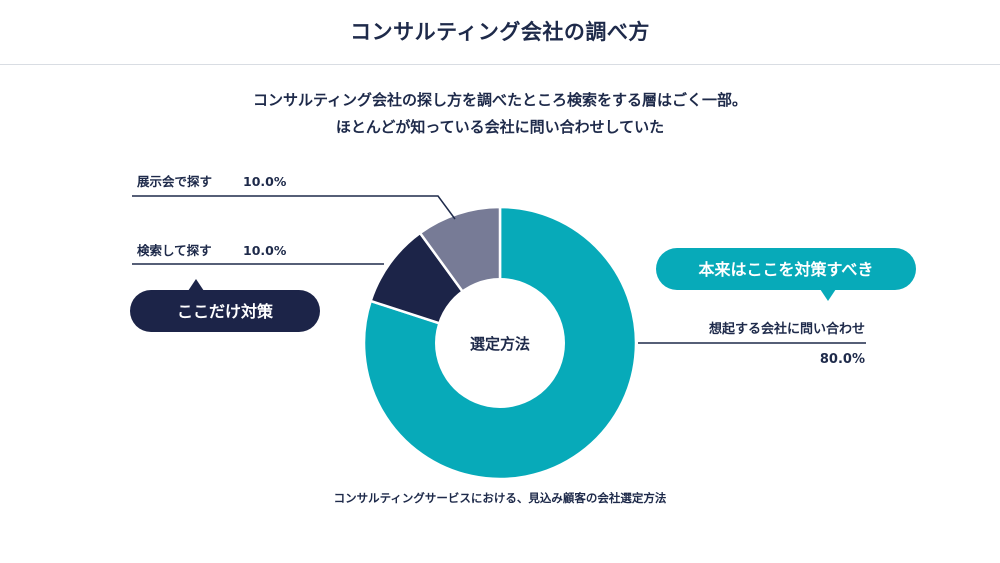 The height and width of the screenshot is (563, 1000). I want to click on callout-right-text: 本来はここを対策すべき, so click(786, 269).